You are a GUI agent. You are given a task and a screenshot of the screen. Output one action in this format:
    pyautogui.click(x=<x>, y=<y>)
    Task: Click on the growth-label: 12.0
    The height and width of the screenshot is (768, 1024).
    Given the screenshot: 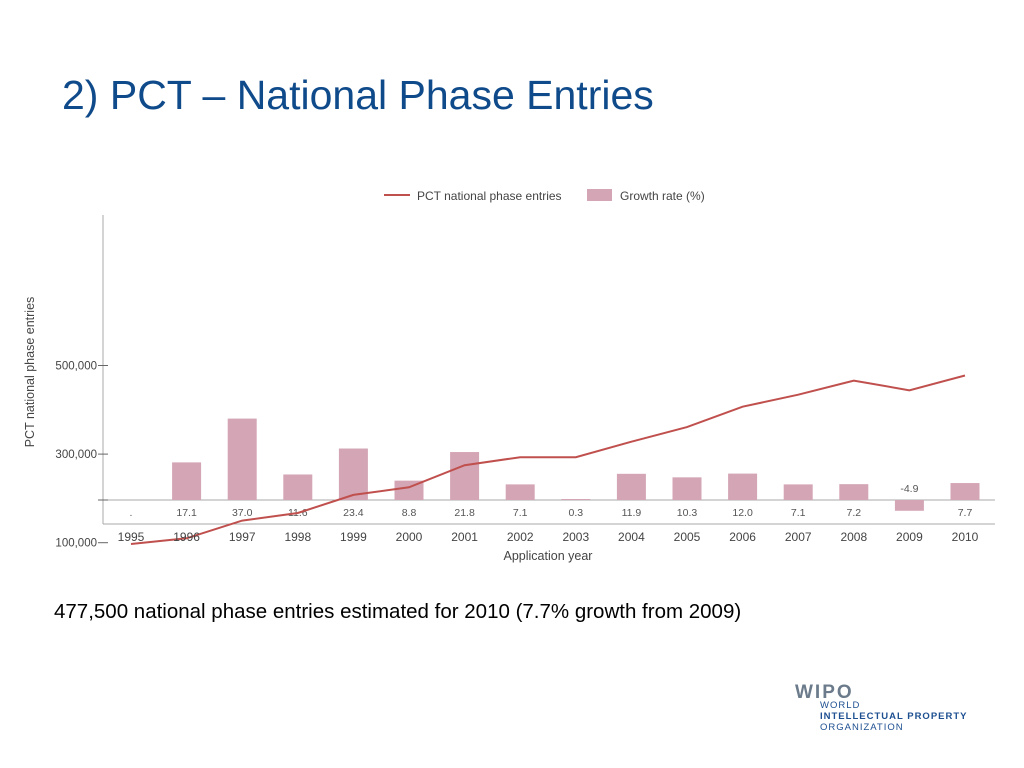 What is the action you would take?
    pyautogui.click(x=742, y=513)
    